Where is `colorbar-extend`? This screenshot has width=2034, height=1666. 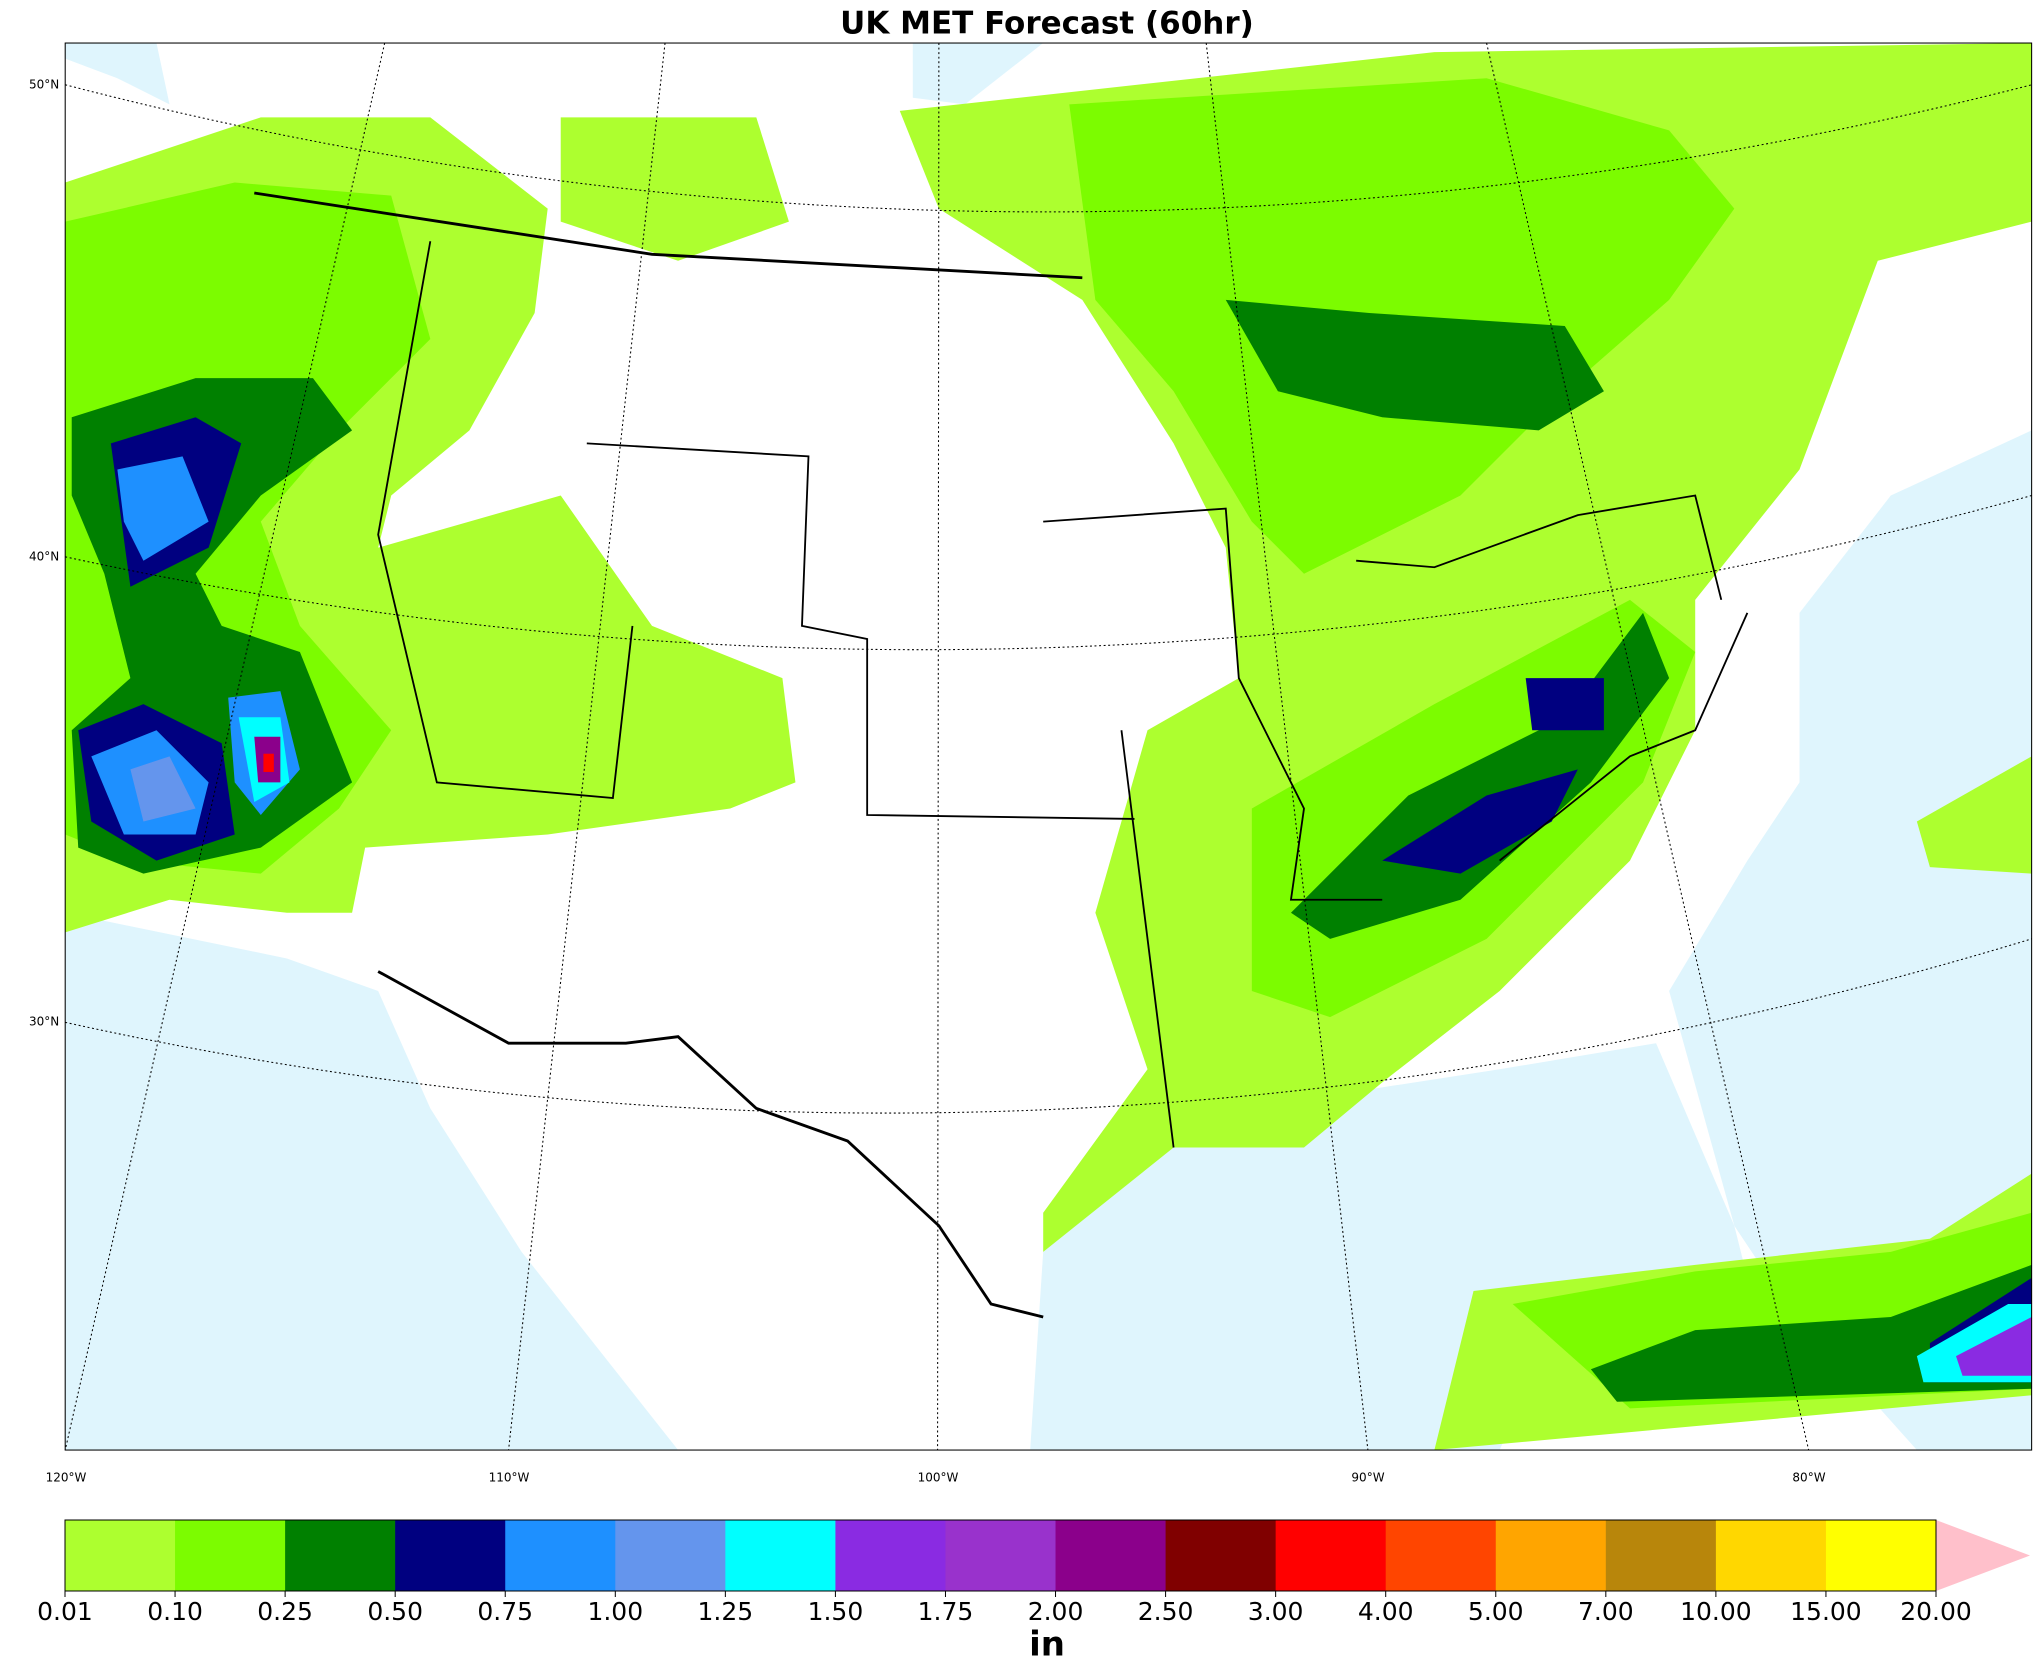
colorbar-extend is located at coordinates (1983, 1555).